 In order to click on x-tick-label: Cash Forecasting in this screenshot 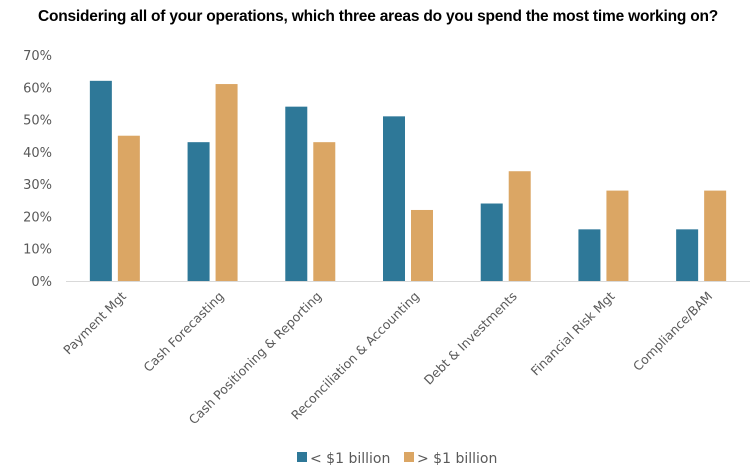, I will do `click(183, 332)`.